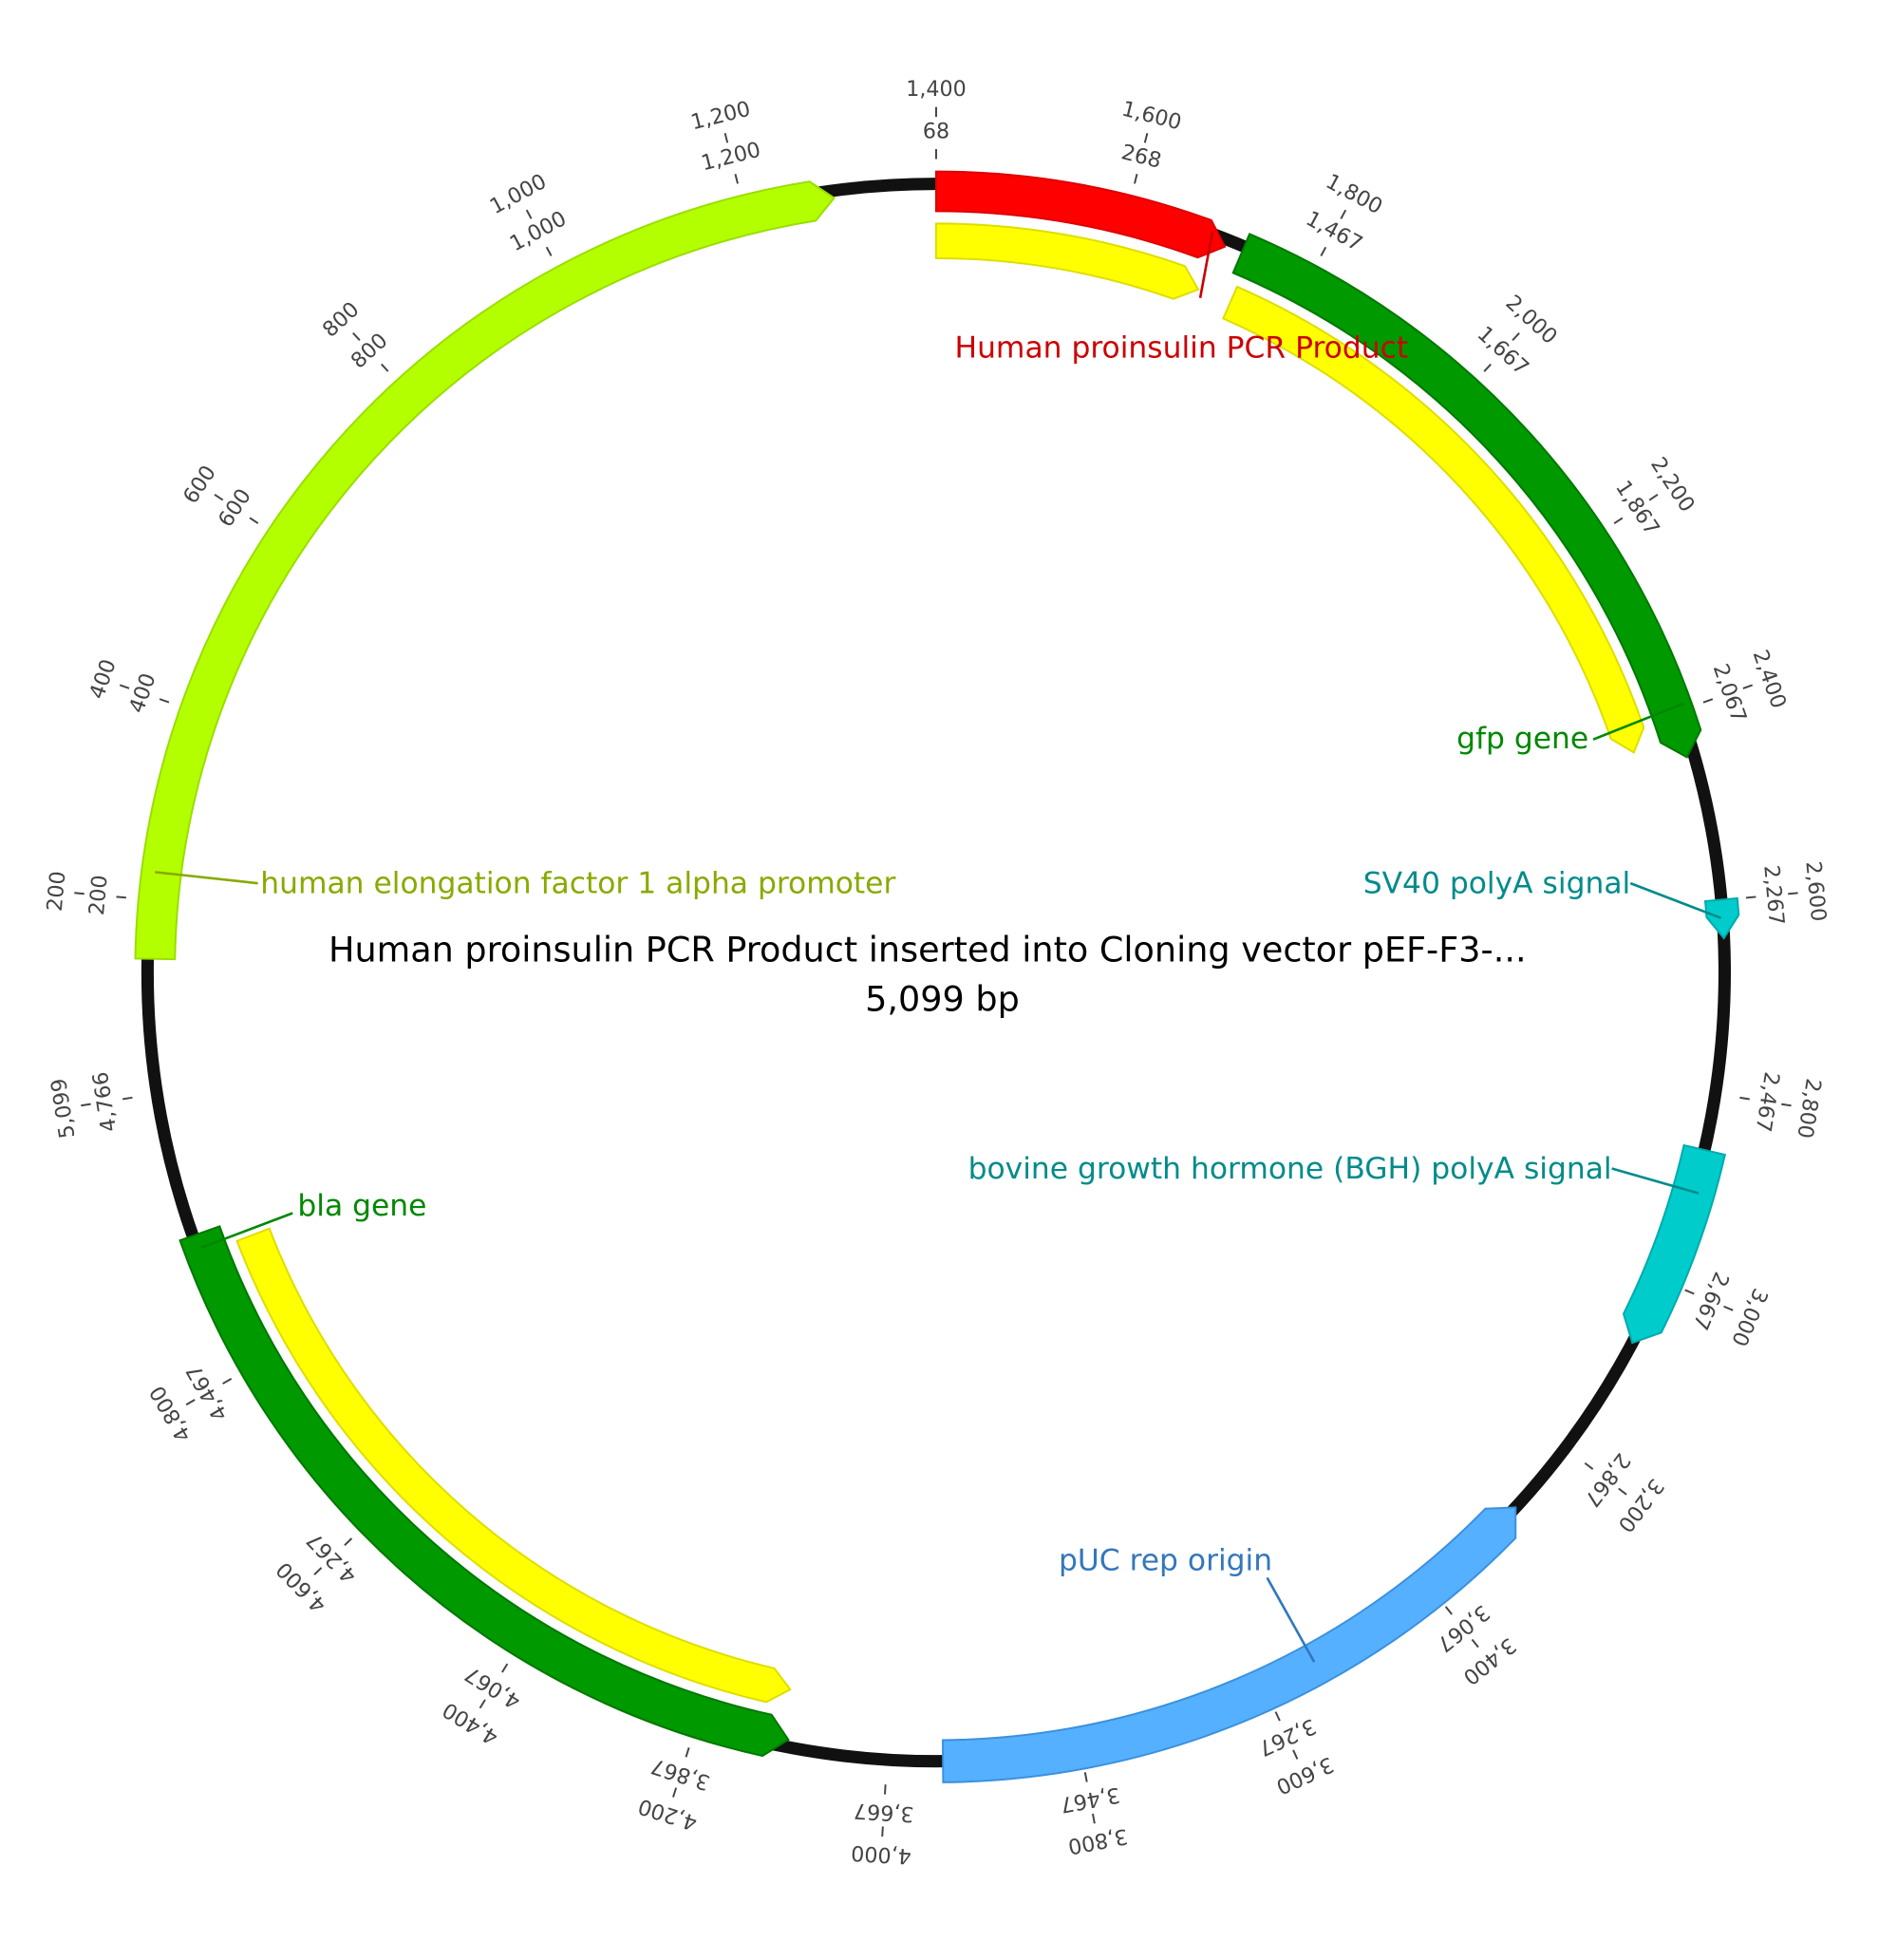  I want to click on tick-label: 3,867, so click(680, 1774).